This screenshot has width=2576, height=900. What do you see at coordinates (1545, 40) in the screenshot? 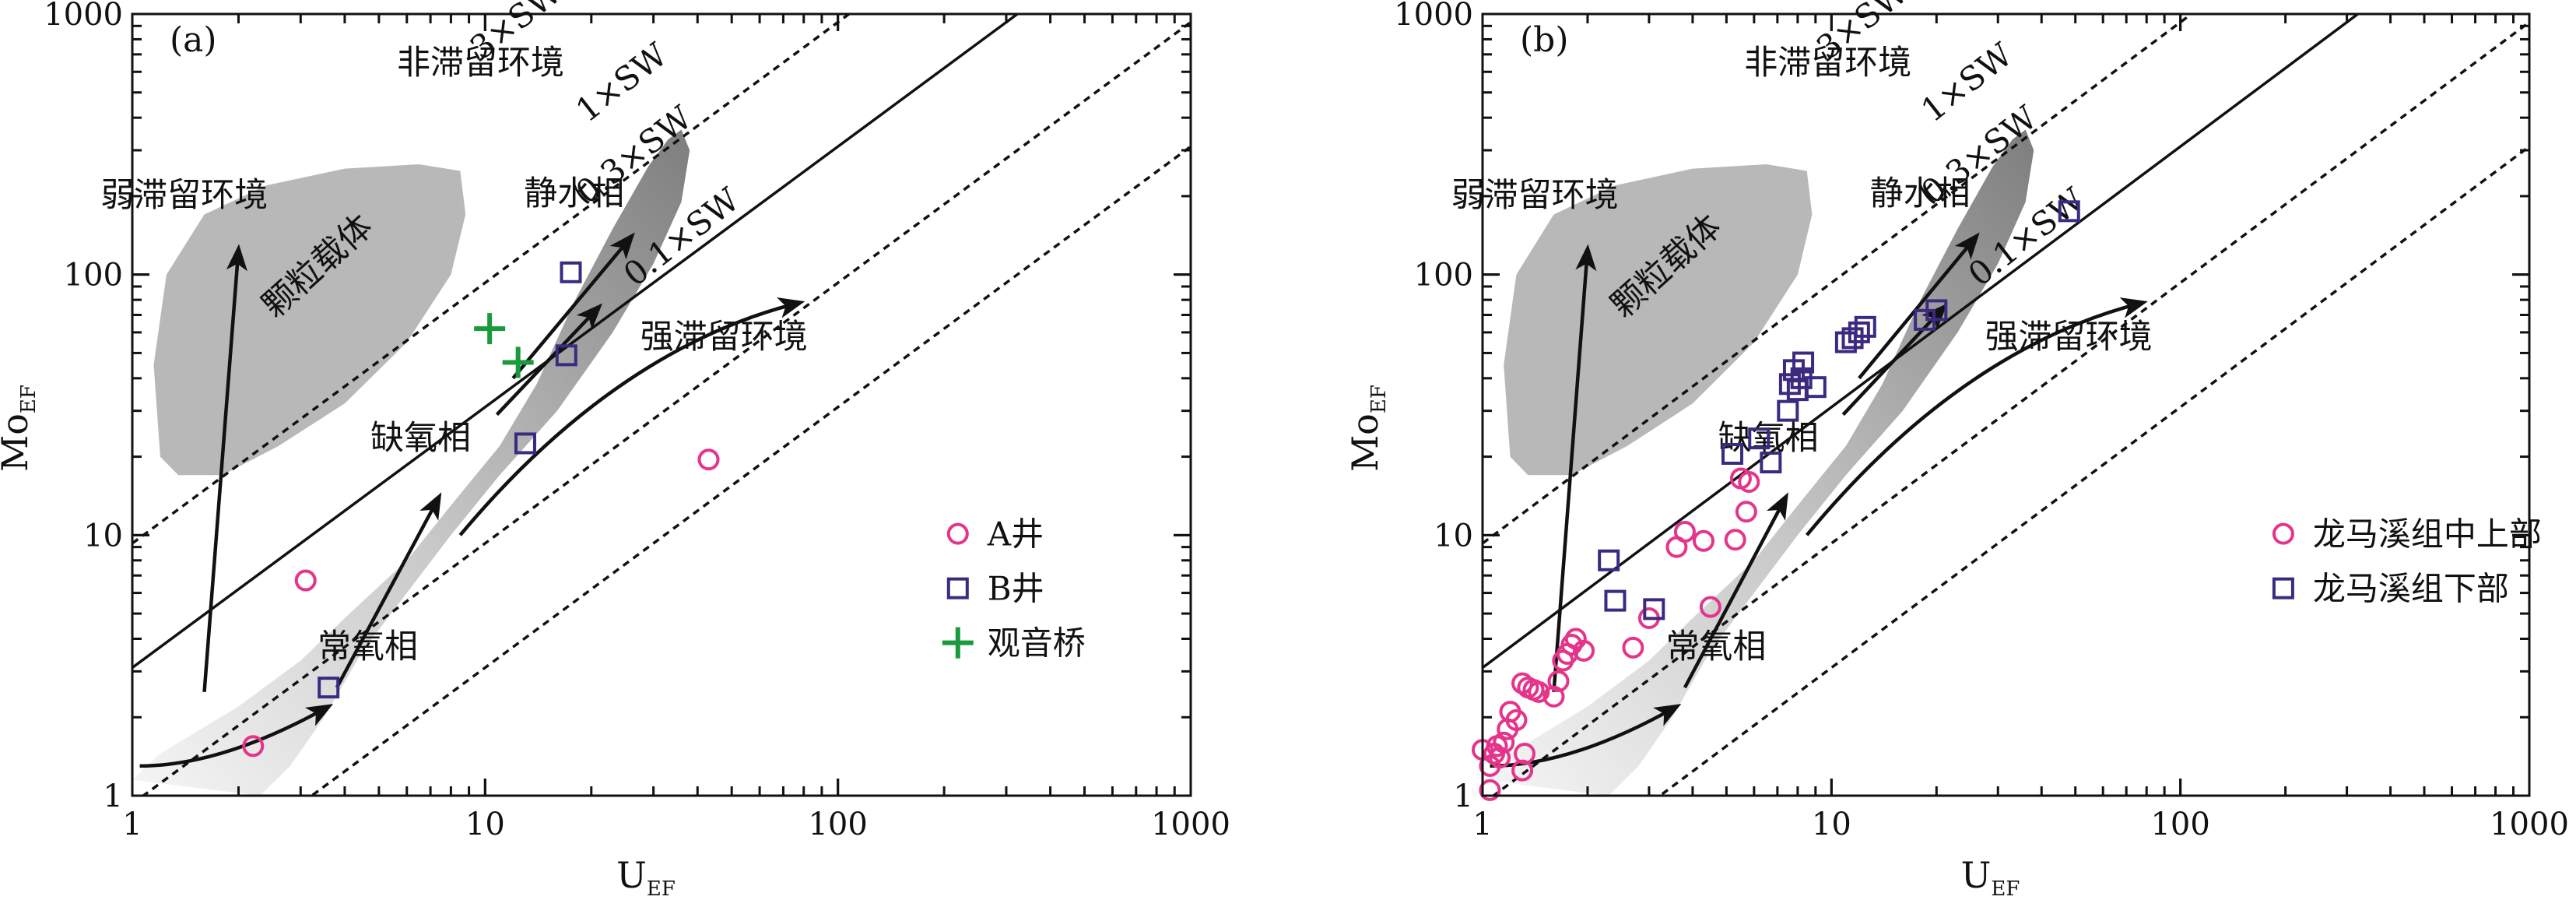
I see `panel-label: (b)` at bounding box center [1545, 40].